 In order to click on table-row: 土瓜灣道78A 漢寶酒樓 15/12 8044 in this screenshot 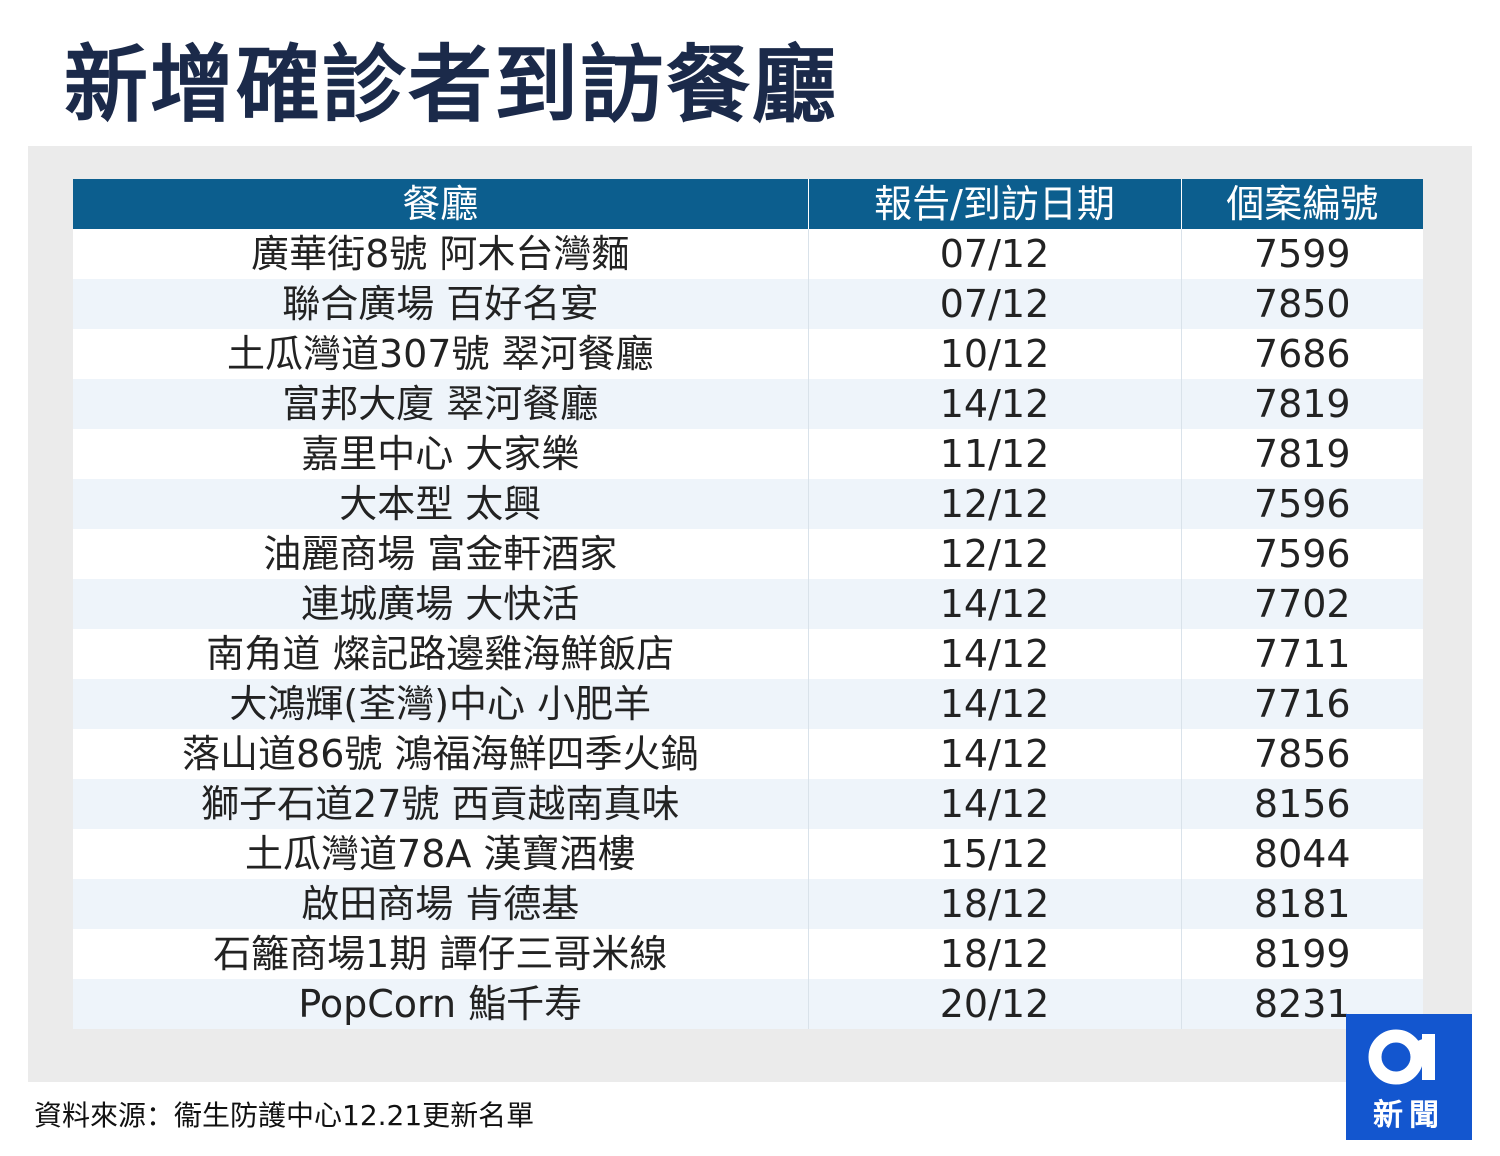, I will do `click(748, 854)`.